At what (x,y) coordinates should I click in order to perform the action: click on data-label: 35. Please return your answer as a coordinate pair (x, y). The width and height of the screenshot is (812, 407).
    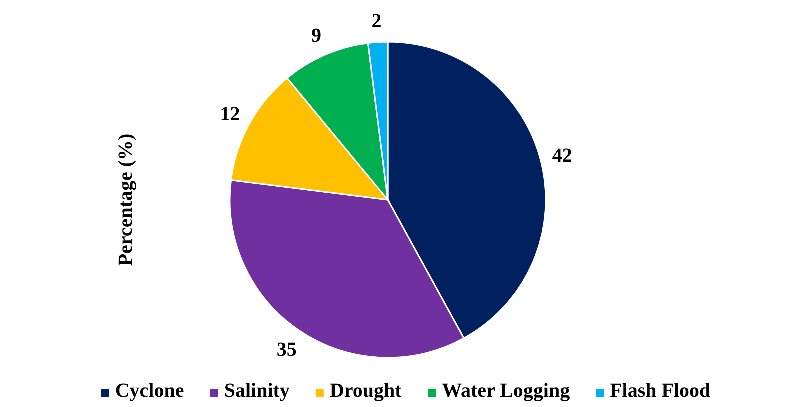
    Looking at the image, I should click on (286, 349).